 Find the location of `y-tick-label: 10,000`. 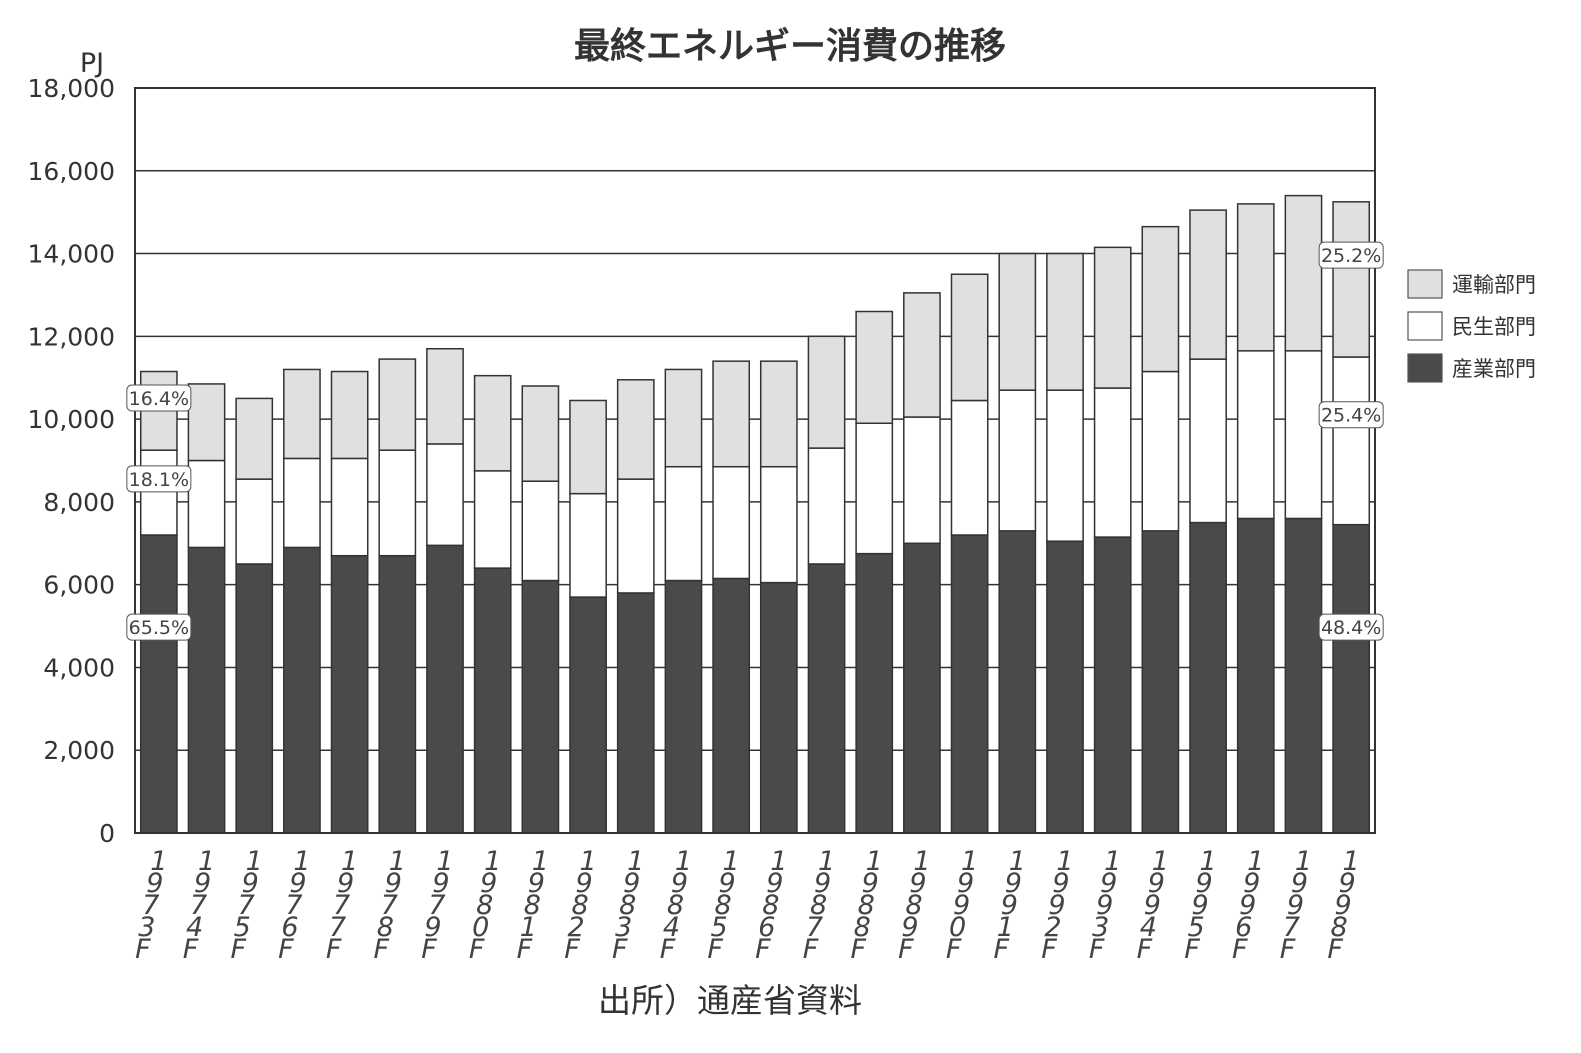

y-tick-label: 10,000 is located at coordinates (71, 419).